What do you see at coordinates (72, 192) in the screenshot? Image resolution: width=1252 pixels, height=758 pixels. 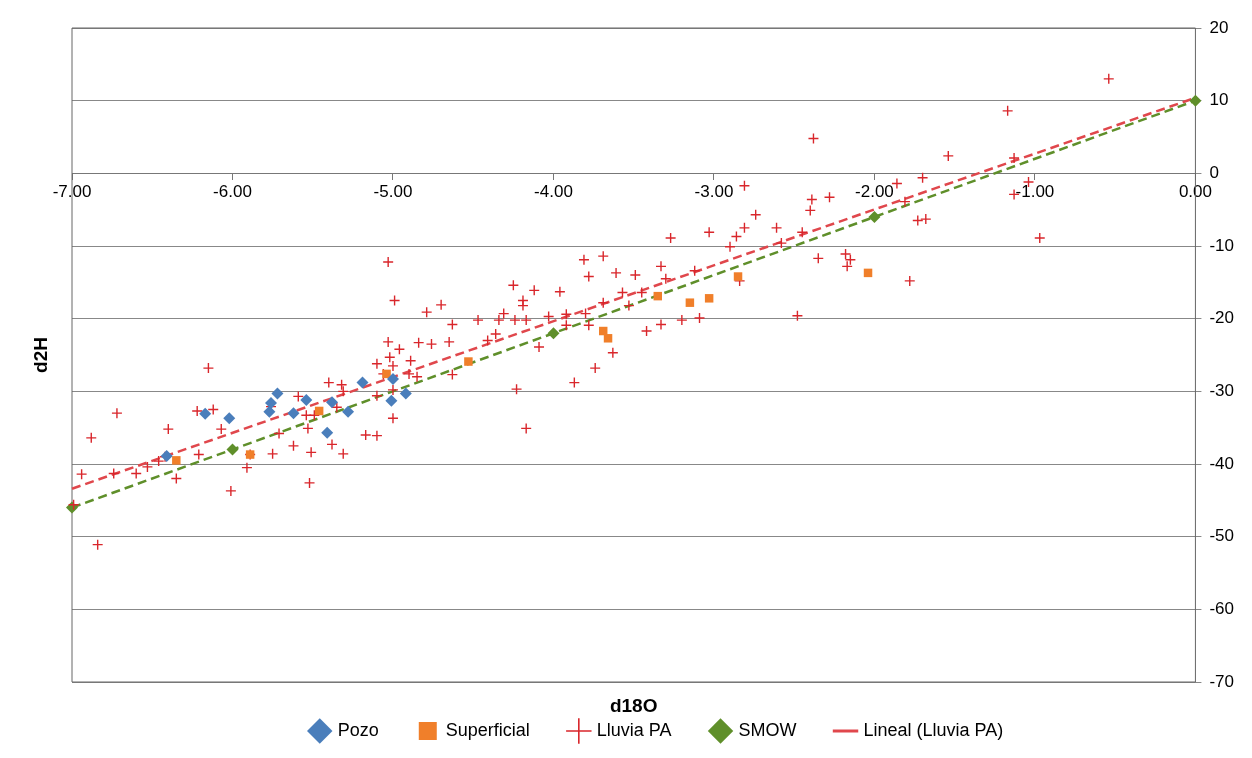 I see `x-tick-label: -7.00` at bounding box center [72, 192].